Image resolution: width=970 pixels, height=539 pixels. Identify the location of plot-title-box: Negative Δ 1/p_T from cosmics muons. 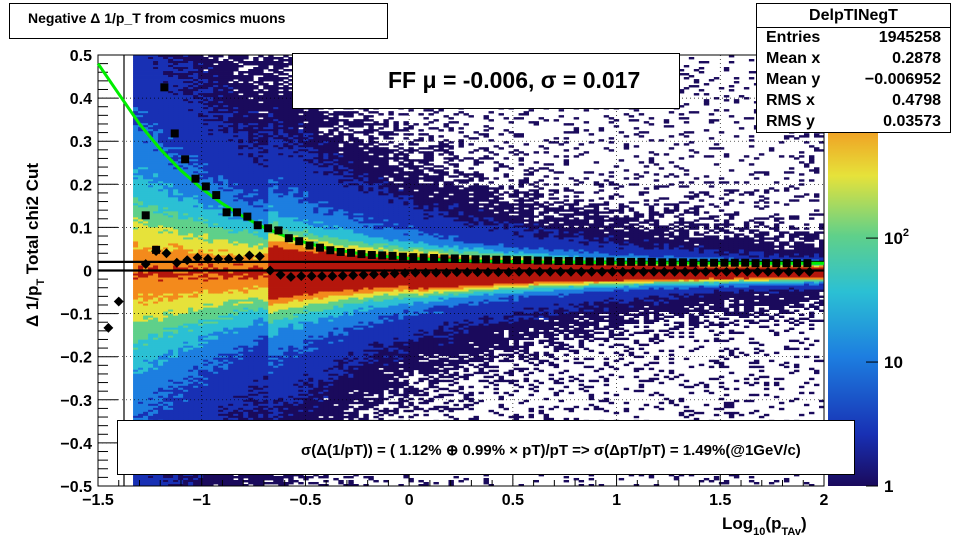
(198, 21).